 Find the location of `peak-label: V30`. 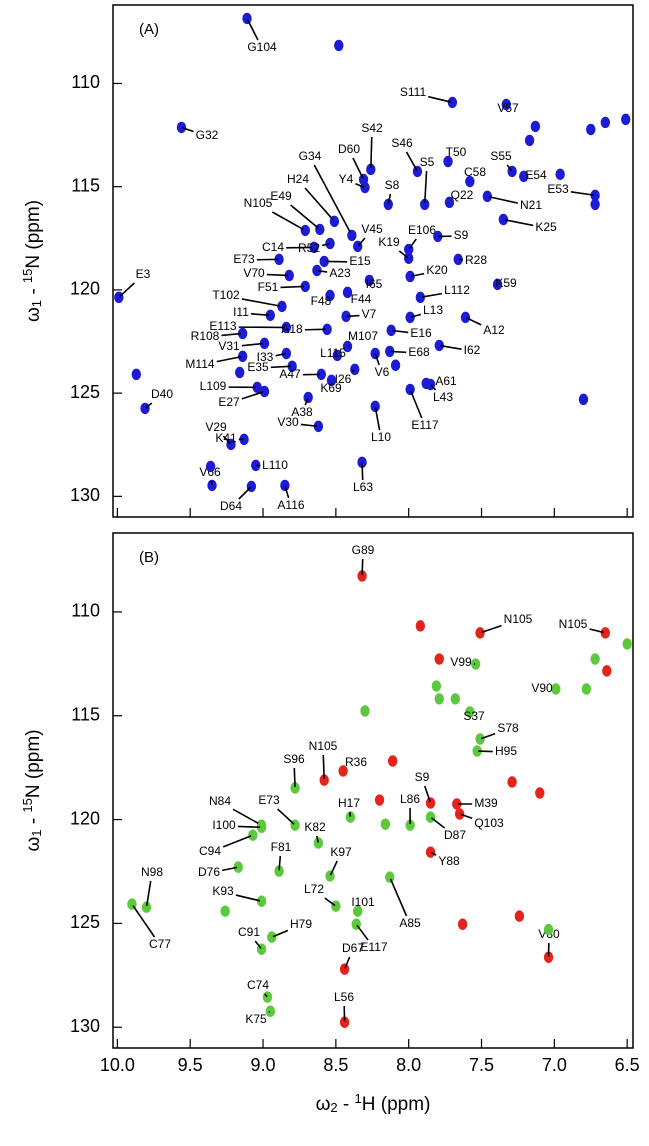

peak-label: V30 is located at coordinates (288, 422).